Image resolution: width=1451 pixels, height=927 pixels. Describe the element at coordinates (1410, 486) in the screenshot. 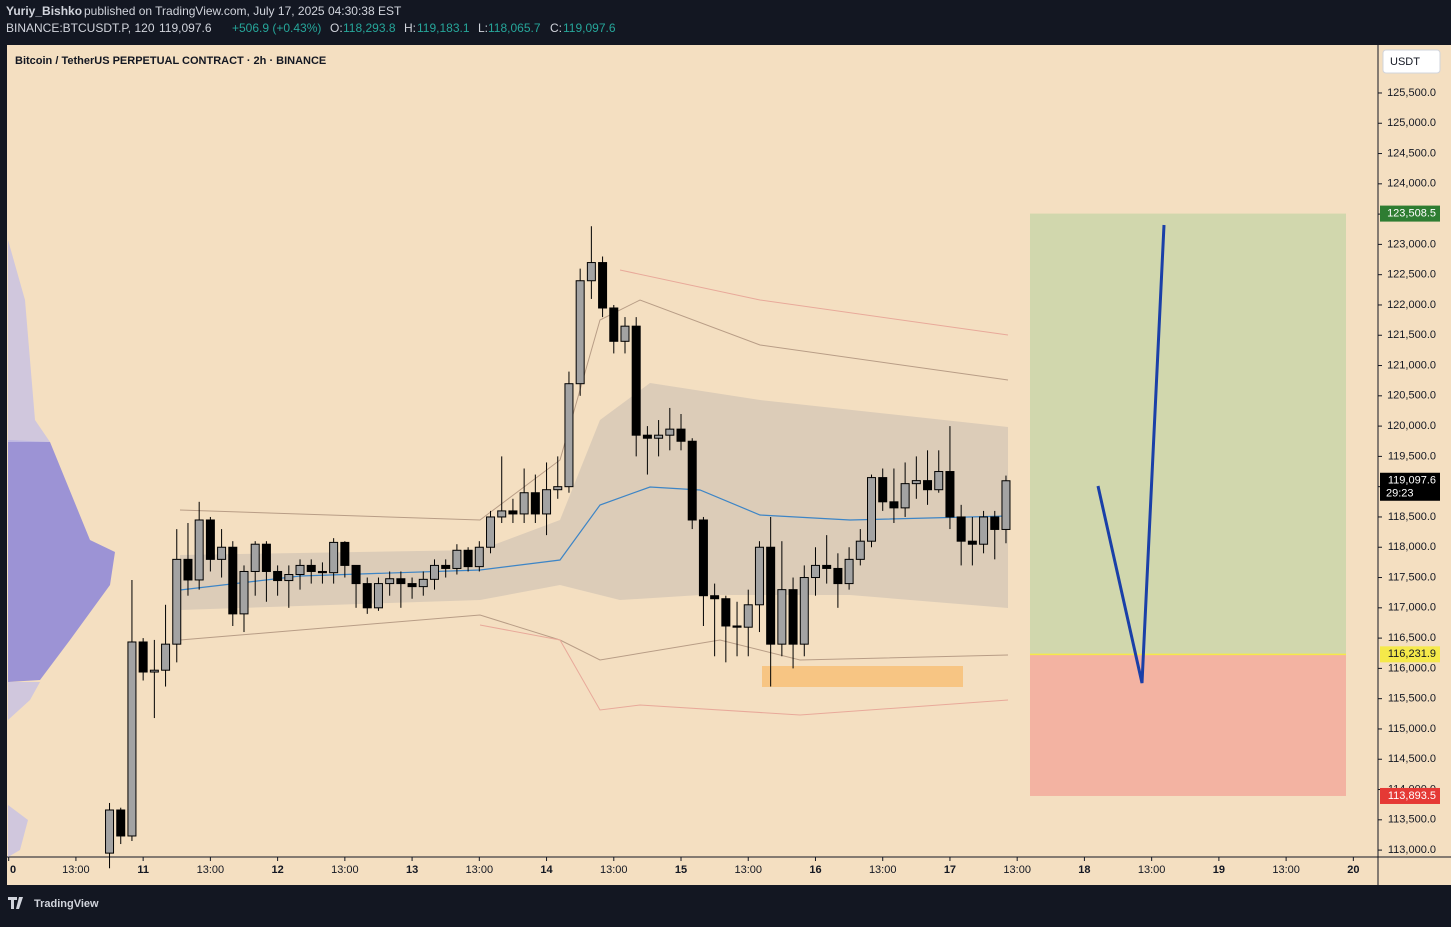

I see `last-price-box` at that location.